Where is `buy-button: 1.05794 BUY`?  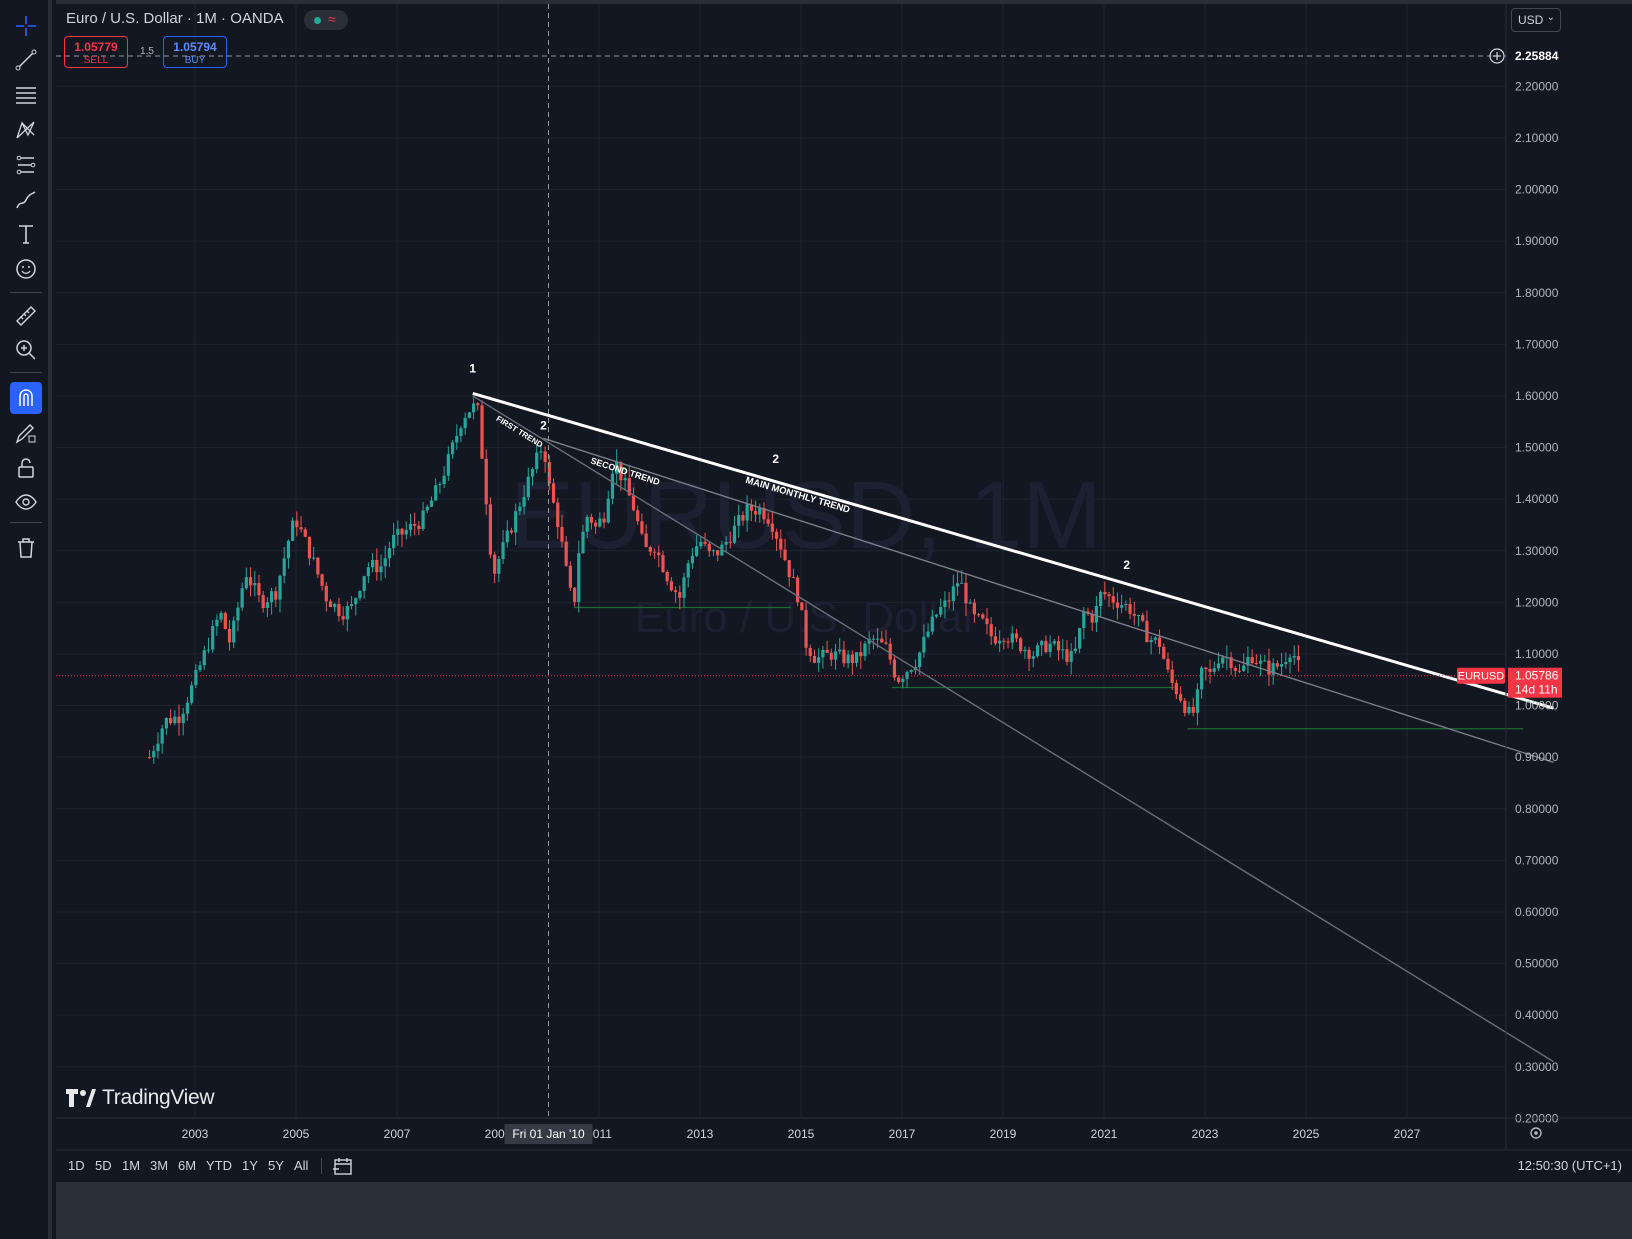
buy-button: 1.05794 BUY is located at coordinates (195, 52).